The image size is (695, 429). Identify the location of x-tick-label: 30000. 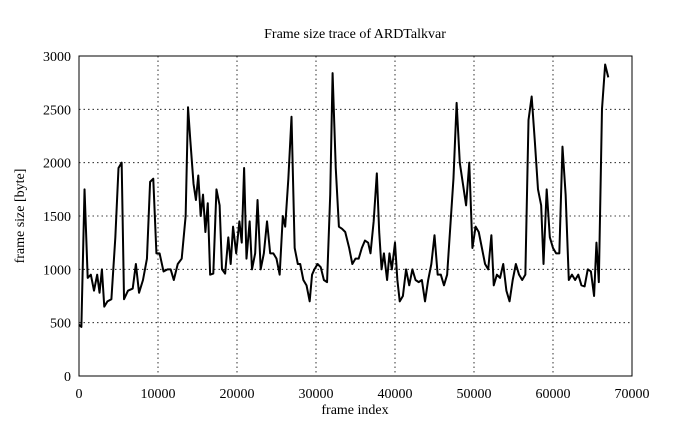
(316, 394).